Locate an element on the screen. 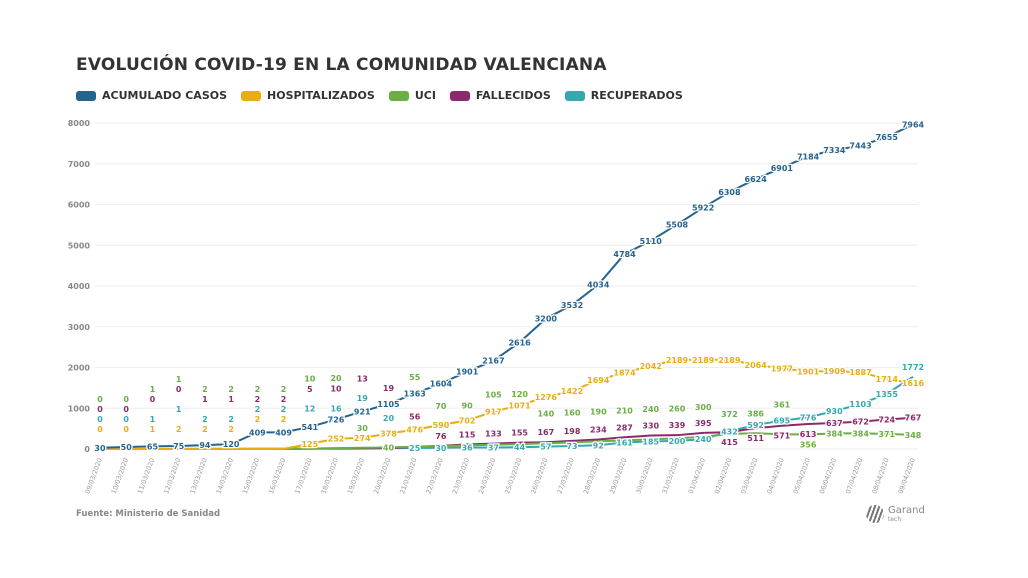  data-label: 1355 is located at coordinates (887, 394).